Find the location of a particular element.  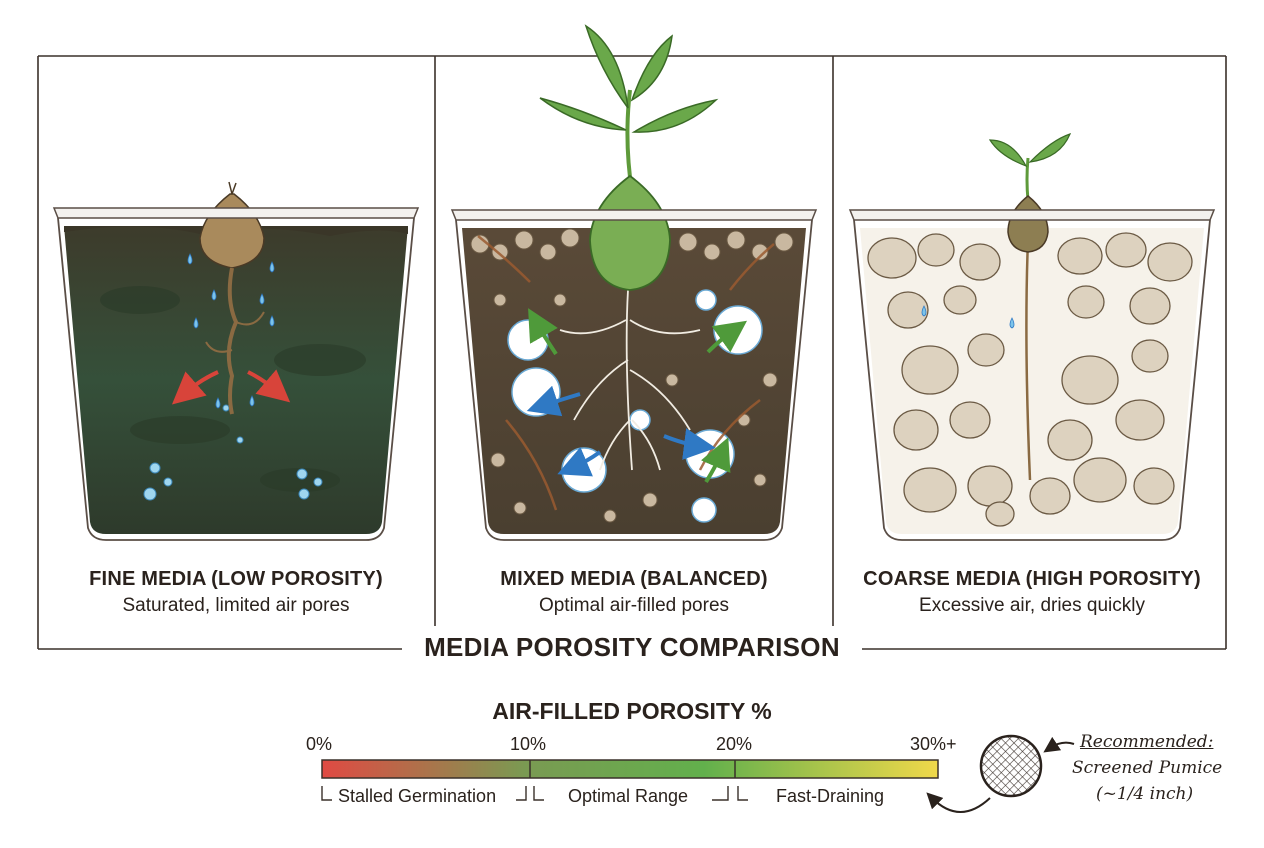

porosity-scale is located at coordinates (630, 780).